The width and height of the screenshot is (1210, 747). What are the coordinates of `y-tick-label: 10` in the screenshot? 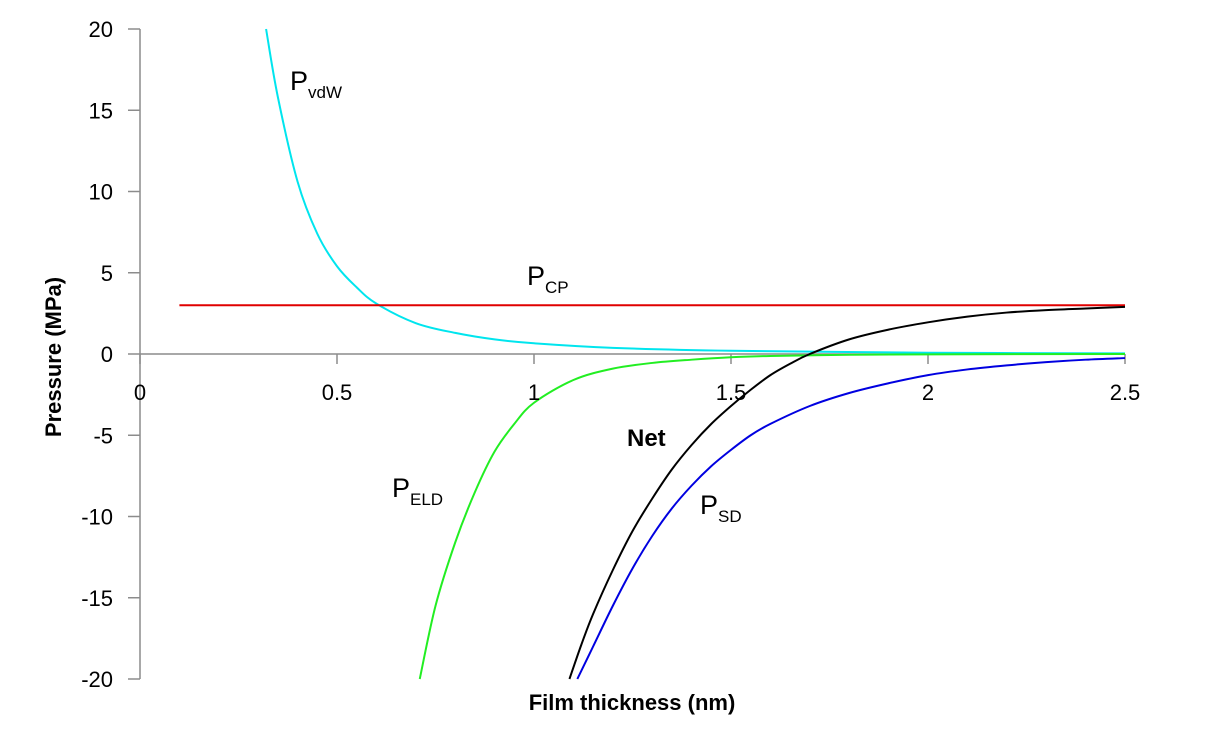 It's located at (101, 192).